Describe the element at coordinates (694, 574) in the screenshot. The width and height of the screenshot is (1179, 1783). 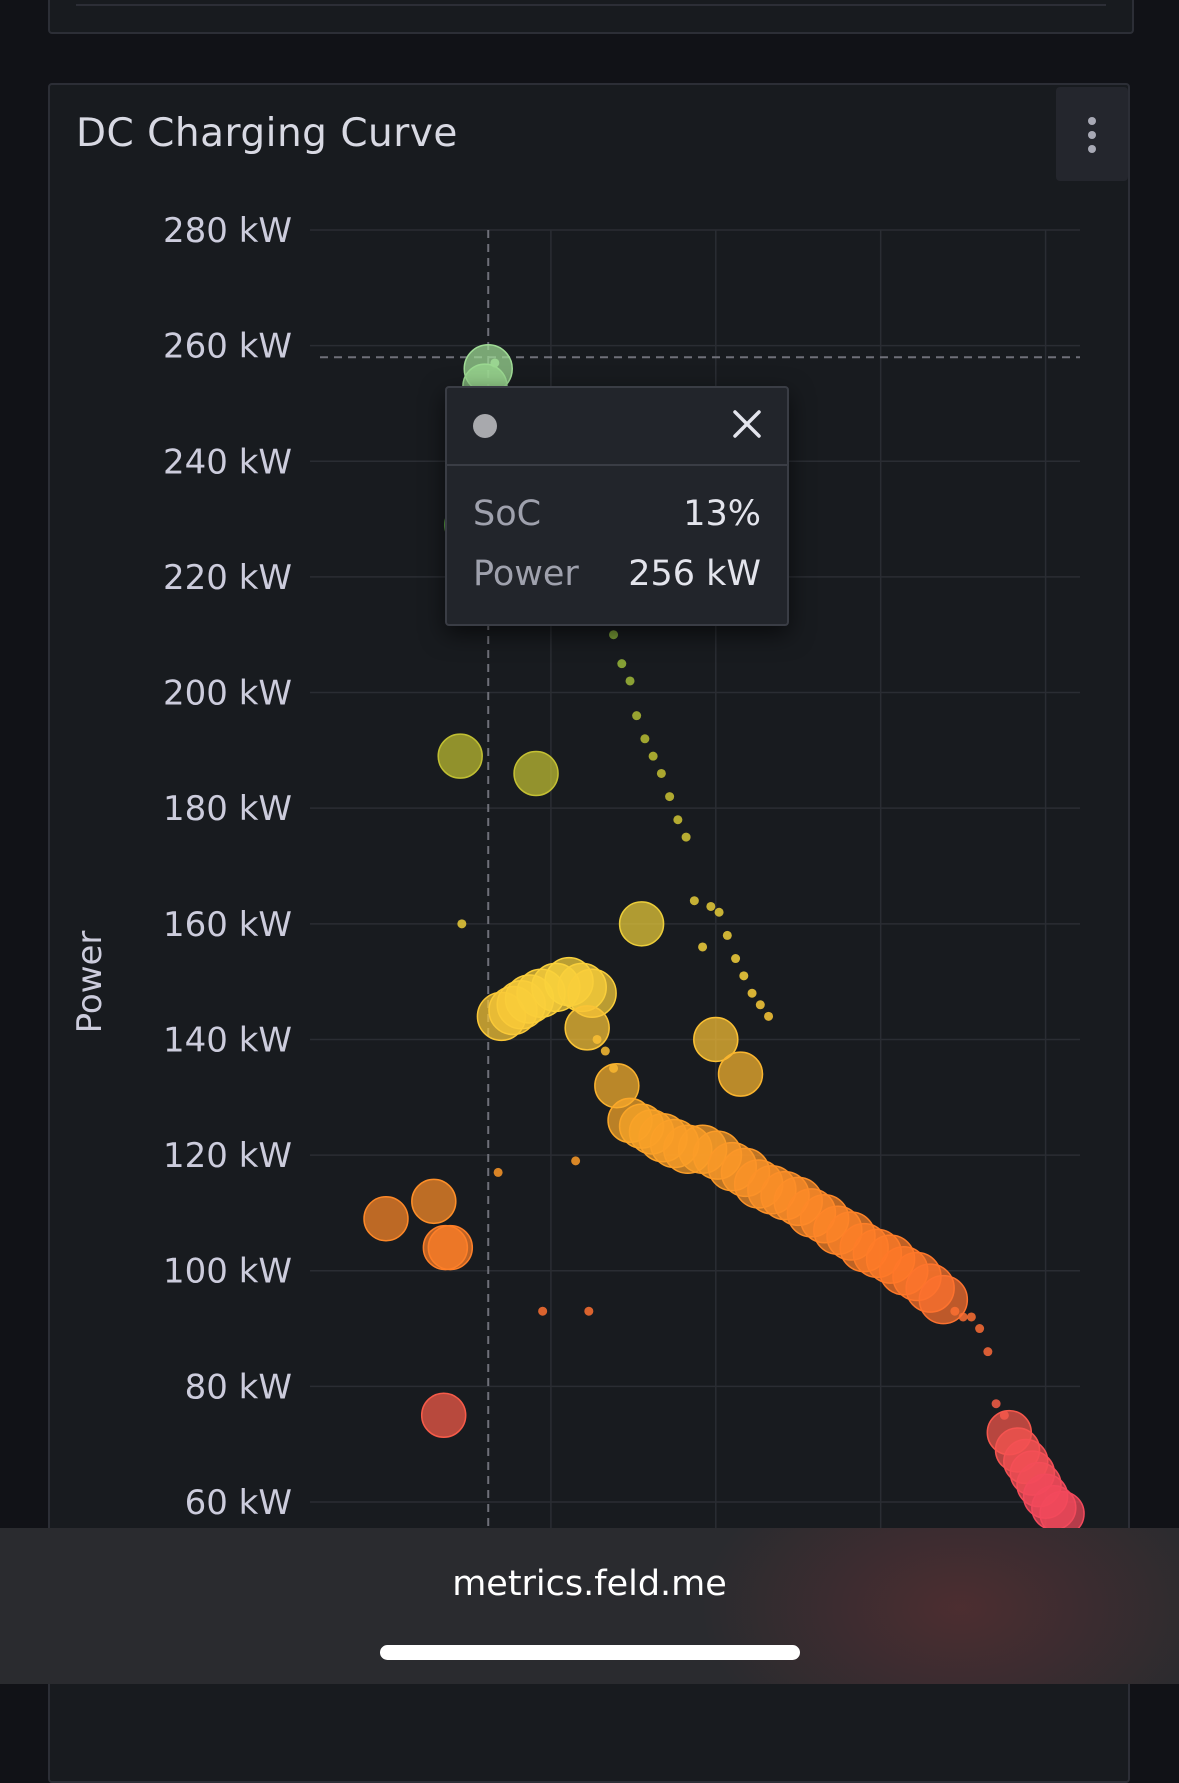
I see `tooltip-value: 256 kW` at that location.